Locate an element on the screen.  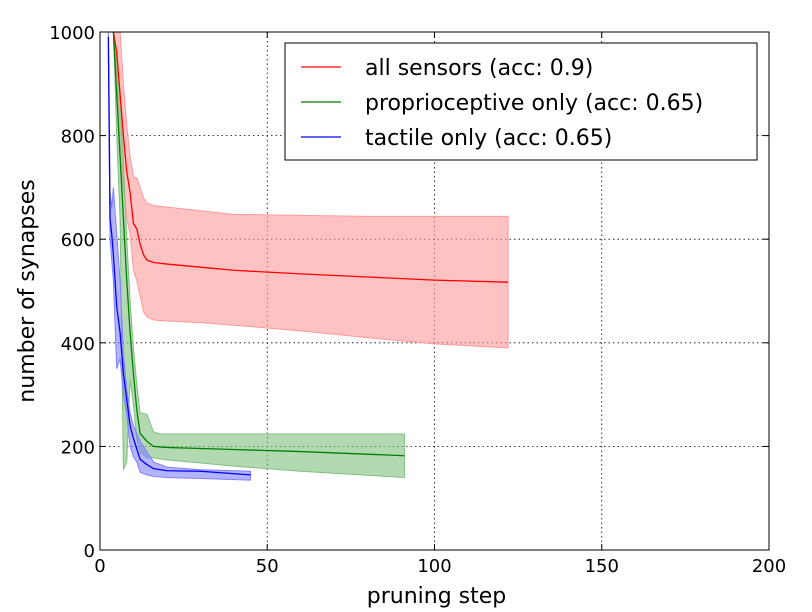
legend-label-proprioceptive-only: proprioceptive only (acc: 0.65) is located at coordinates (534, 103).